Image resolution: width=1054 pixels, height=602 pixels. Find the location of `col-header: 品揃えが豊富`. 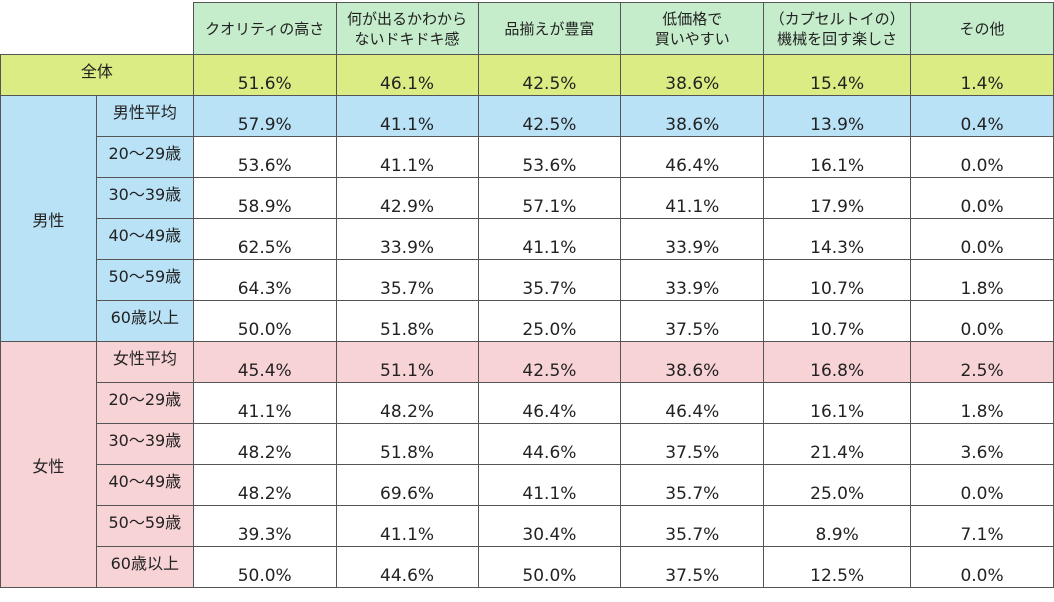

col-header: 品揃えが豊富 is located at coordinates (549, 28).